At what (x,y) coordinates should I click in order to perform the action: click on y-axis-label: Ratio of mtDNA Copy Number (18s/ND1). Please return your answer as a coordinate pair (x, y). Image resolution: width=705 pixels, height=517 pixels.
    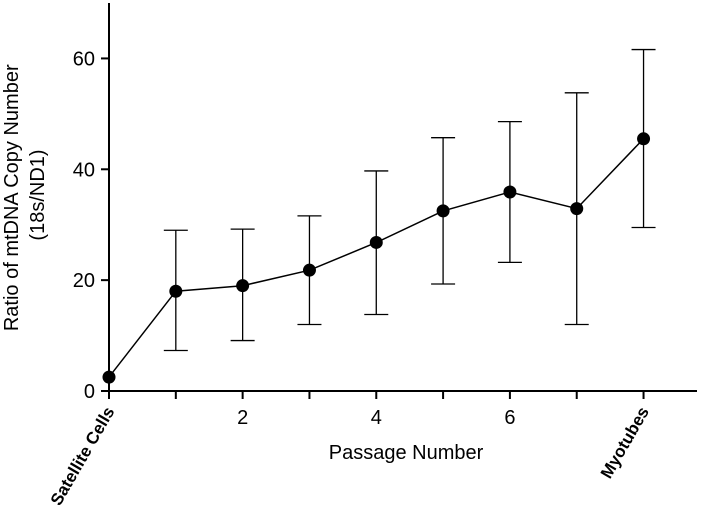
    Looking at the image, I should click on (25, 195).